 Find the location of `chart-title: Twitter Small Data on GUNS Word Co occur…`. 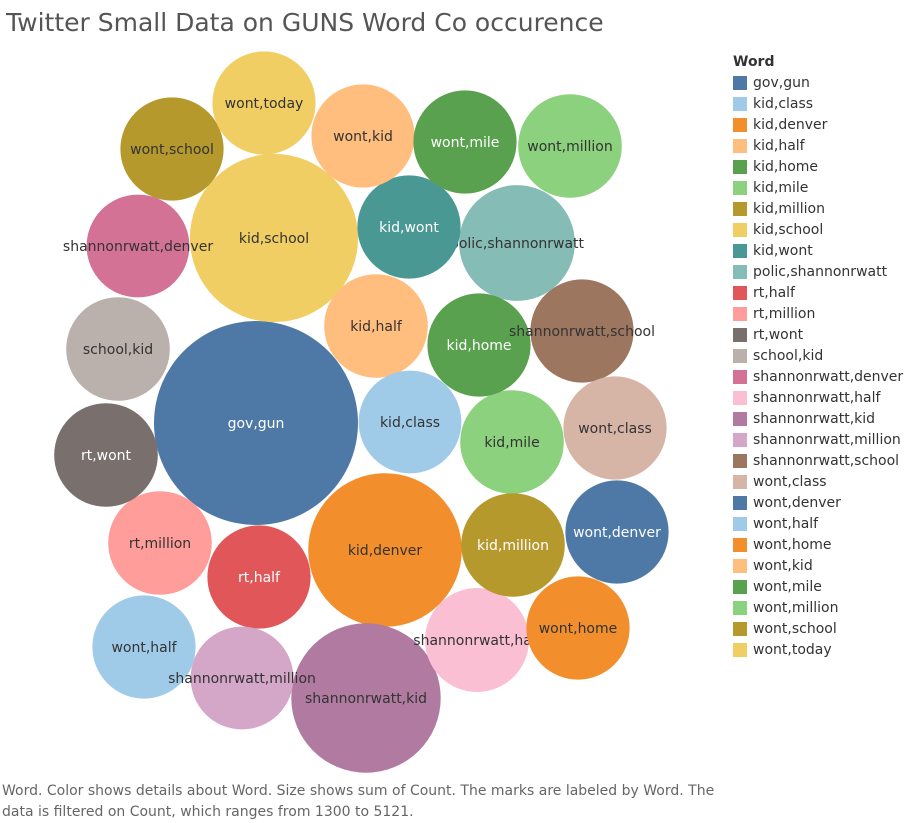

chart-title: Twitter Small Data on GUNS Word Co occur… is located at coordinates (305, 22).